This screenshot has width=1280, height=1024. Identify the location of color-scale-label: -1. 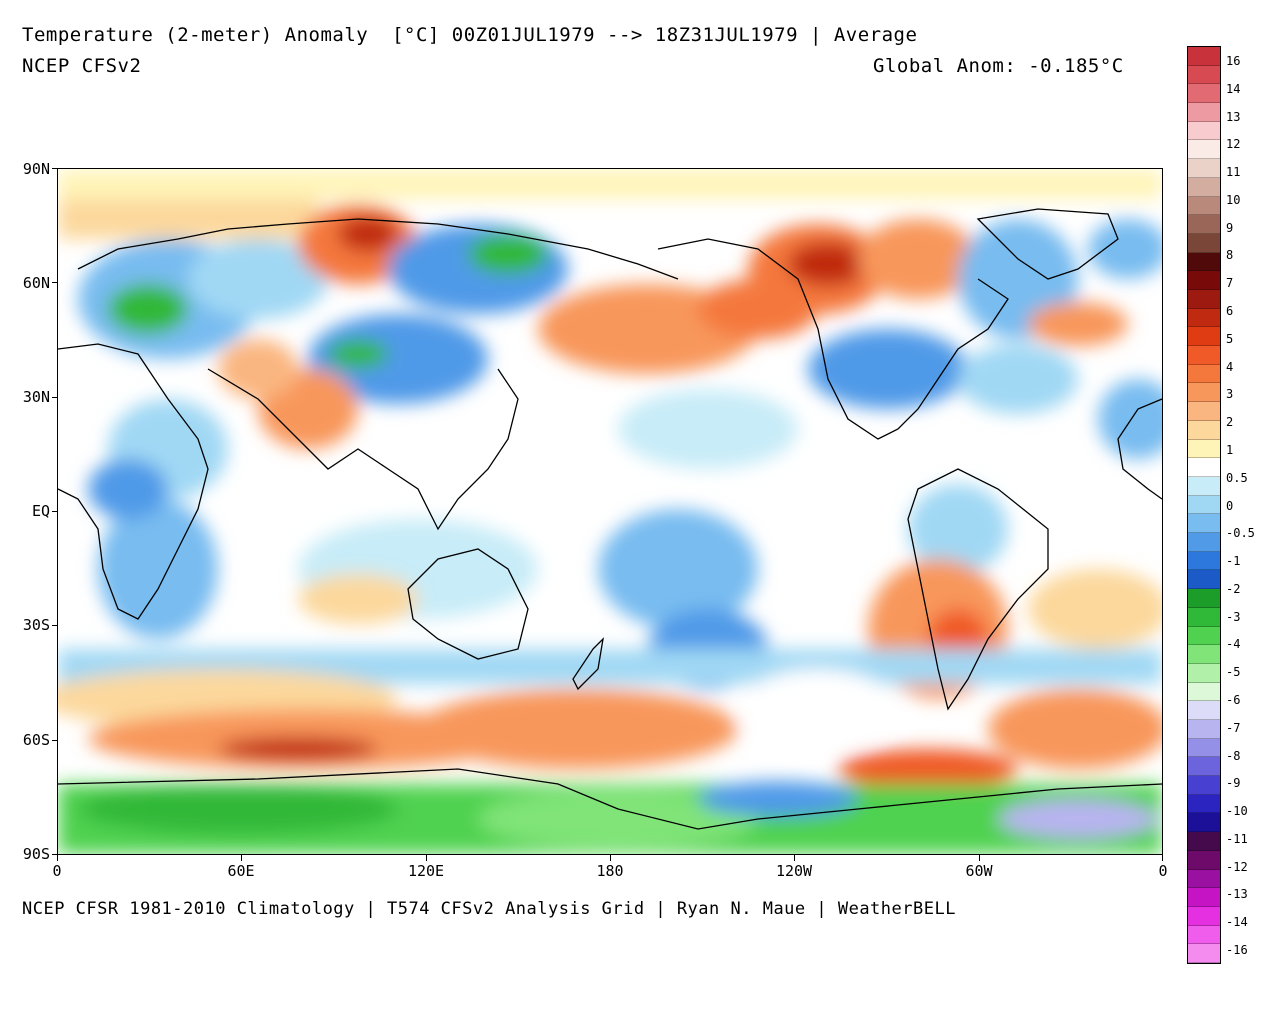
(1233, 561).